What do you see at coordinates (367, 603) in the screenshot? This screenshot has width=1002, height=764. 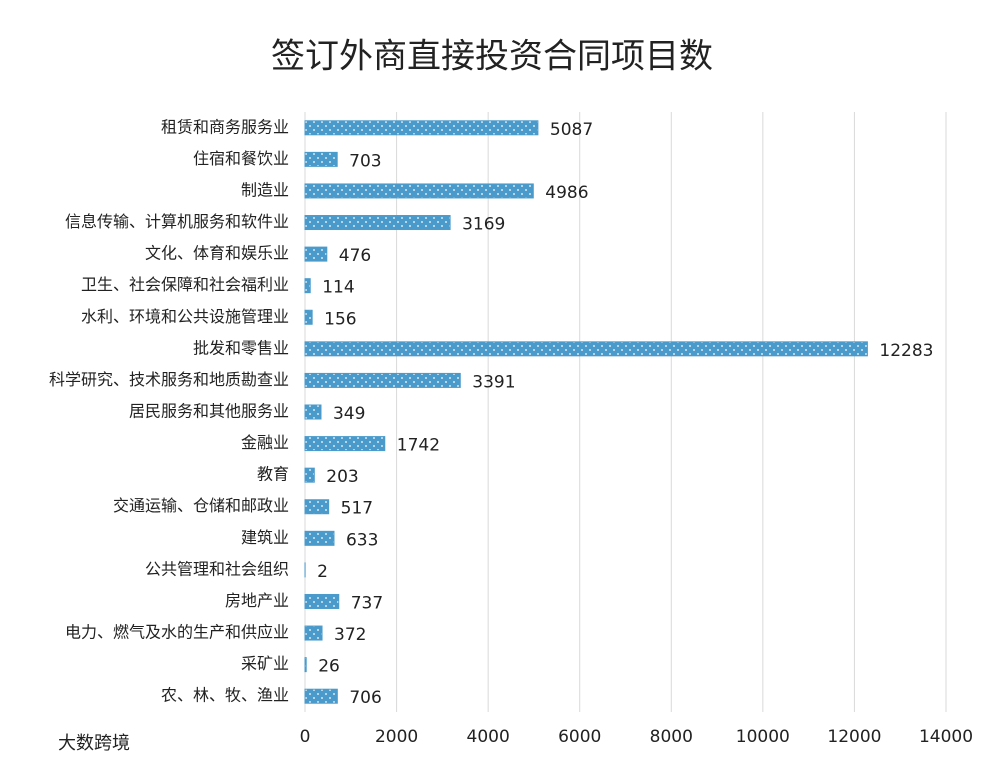 I see `data-label: 737` at bounding box center [367, 603].